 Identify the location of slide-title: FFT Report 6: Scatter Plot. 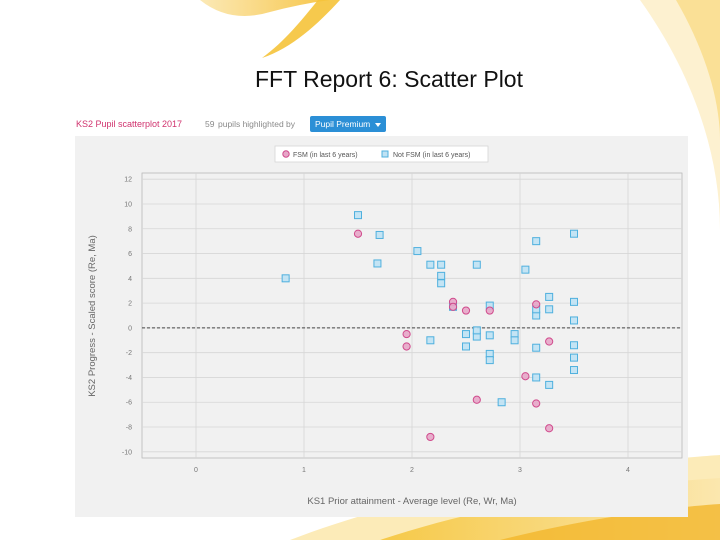
(388, 79).